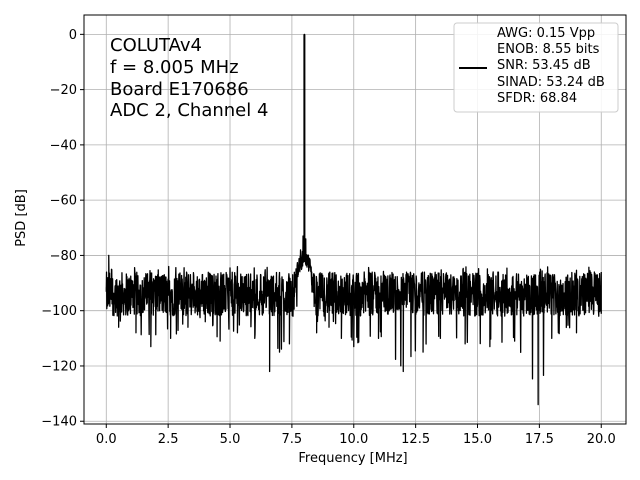 This screenshot has width=640, height=480. What do you see at coordinates (63, 201) in the screenshot?
I see `y-tick-label: −60` at bounding box center [63, 201].